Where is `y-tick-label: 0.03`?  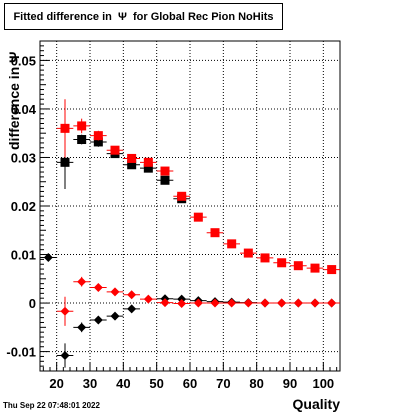
y-tick-label: 0.03 is located at coordinates (23, 157).